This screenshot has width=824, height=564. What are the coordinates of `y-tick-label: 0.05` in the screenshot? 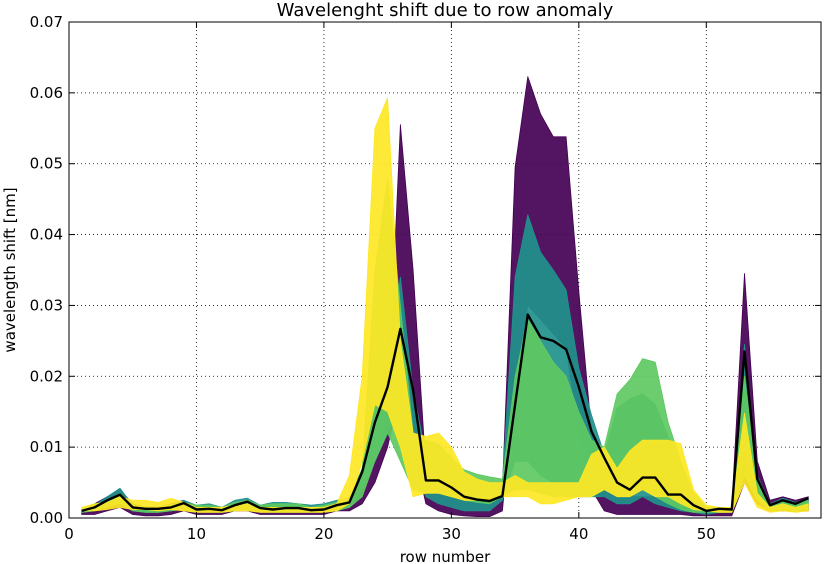 It's located at (46, 164).